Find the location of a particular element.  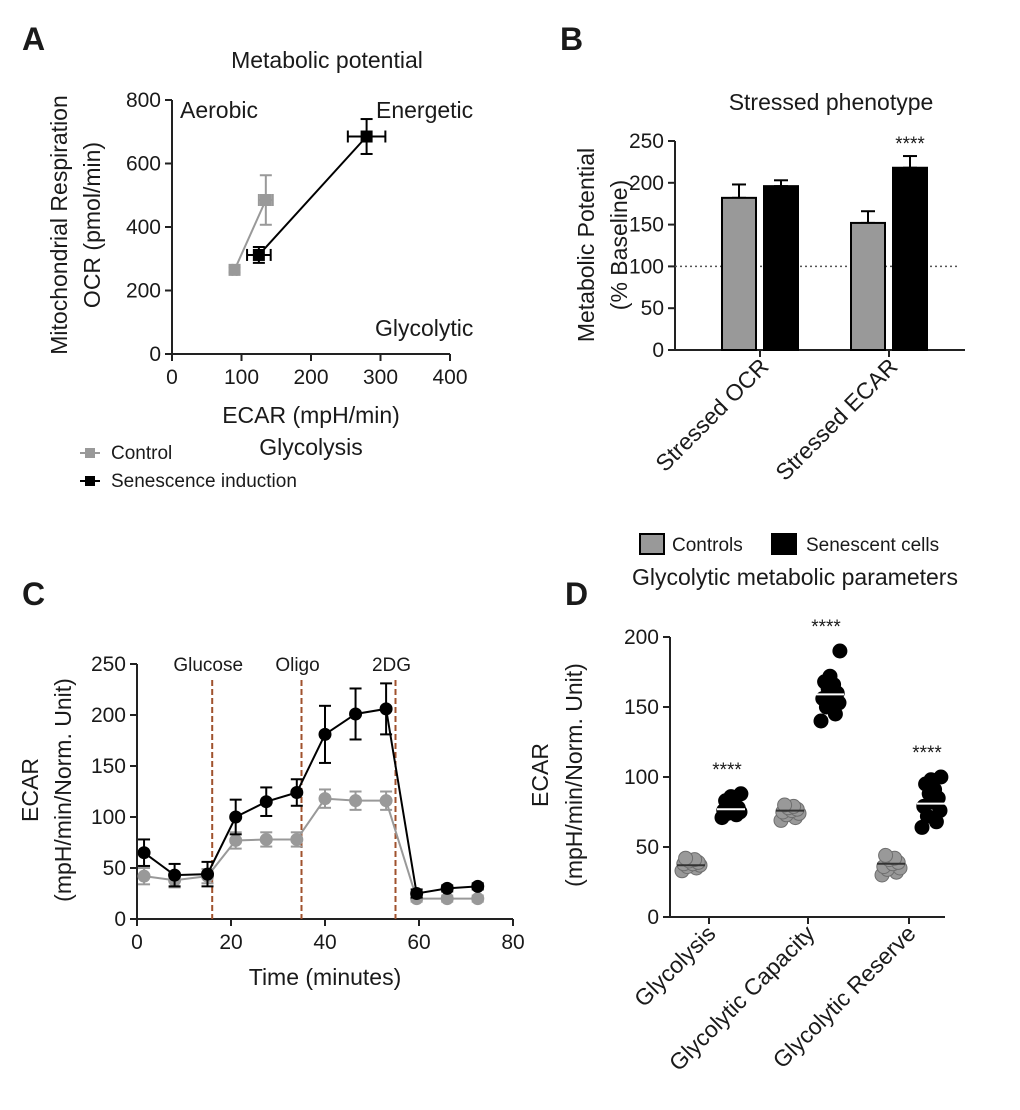

panel-a-title: Metabolic potential is located at coordinates (327, 60).